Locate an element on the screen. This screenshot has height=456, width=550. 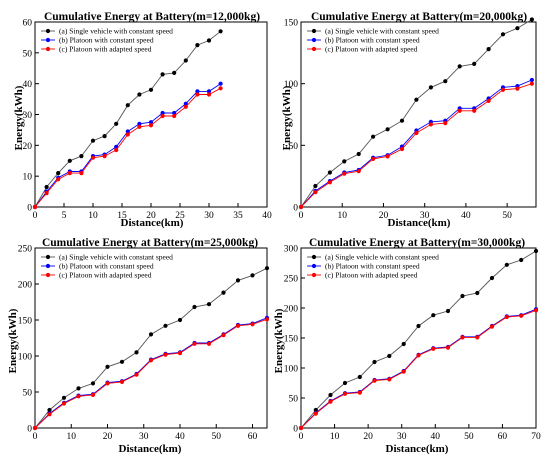
x-tick-label: 60 is located at coordinates (253, 437).